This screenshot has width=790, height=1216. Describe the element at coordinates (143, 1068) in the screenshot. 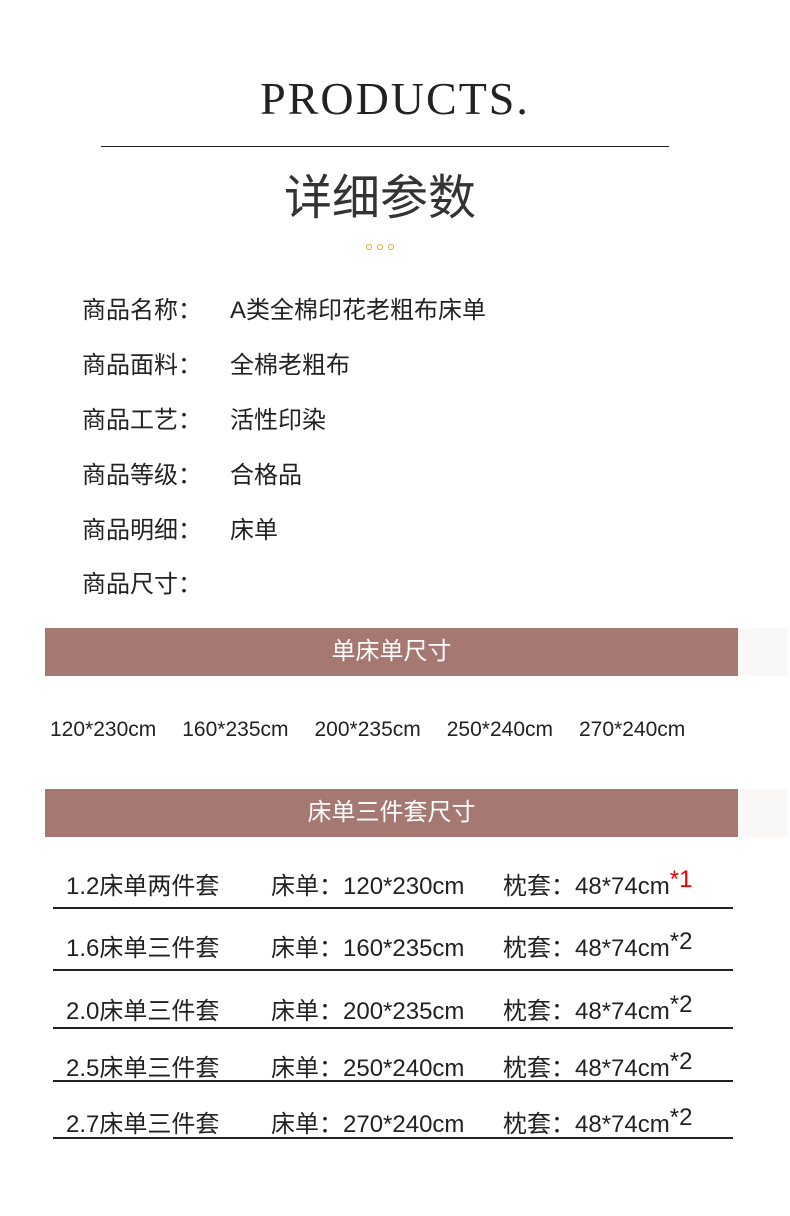

I see `set-name: 2.5床单三件套` at that location.